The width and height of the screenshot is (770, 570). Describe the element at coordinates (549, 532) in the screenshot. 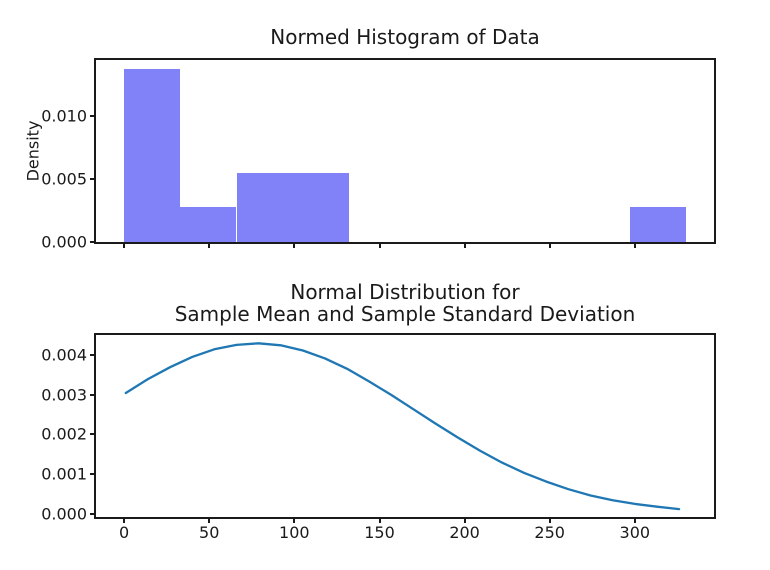

I see `x-tick-label: 250` at that location.